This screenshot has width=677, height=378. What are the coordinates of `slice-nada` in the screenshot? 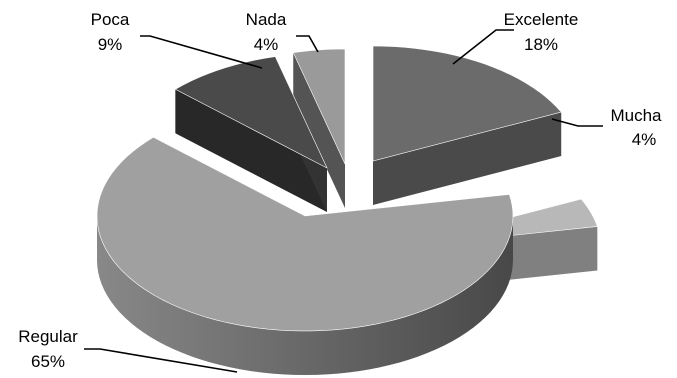 It's located at (319, 128).